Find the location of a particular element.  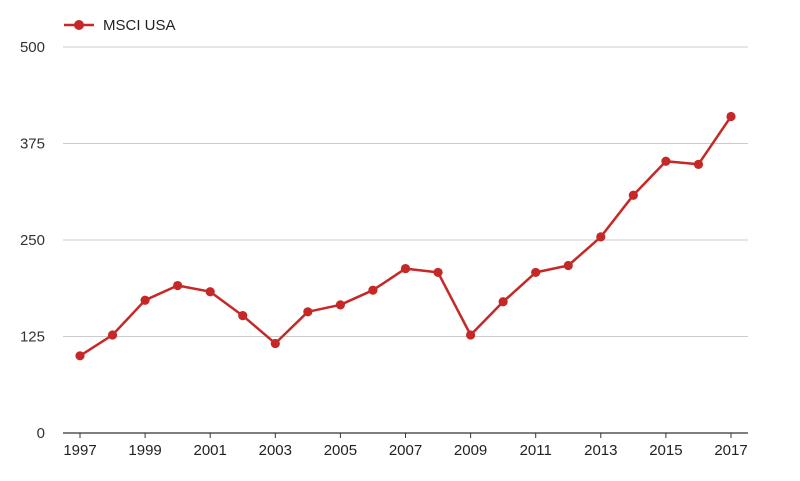

x-tick-label: 2007 is located at coordinates (405, 450).